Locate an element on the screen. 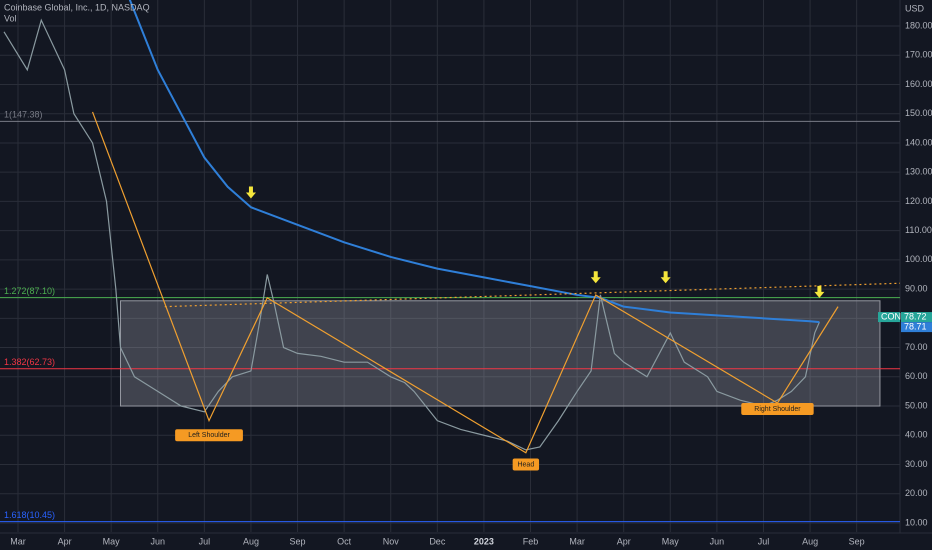  annotation: Head is located at coordinates (525, 464).